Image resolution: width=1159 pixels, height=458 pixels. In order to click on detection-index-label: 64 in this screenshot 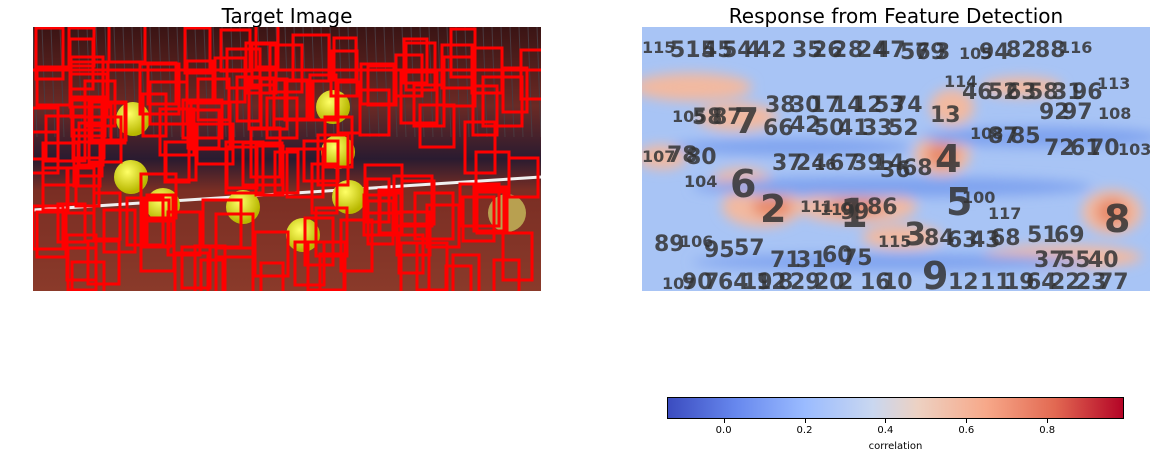, I will do `click(733, 280)`.